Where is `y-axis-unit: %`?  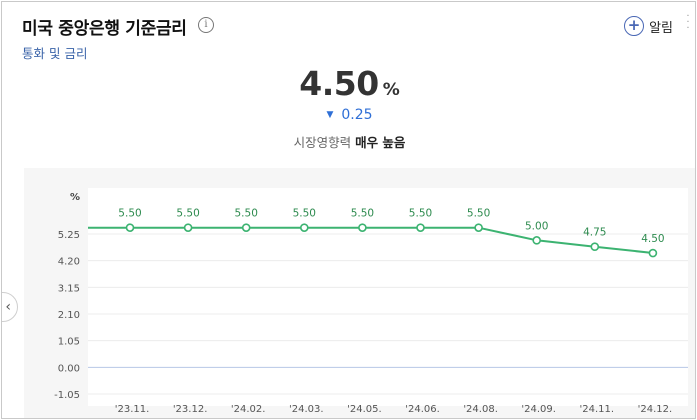 y-axis-unit: % is located at coordinates (75, 197).